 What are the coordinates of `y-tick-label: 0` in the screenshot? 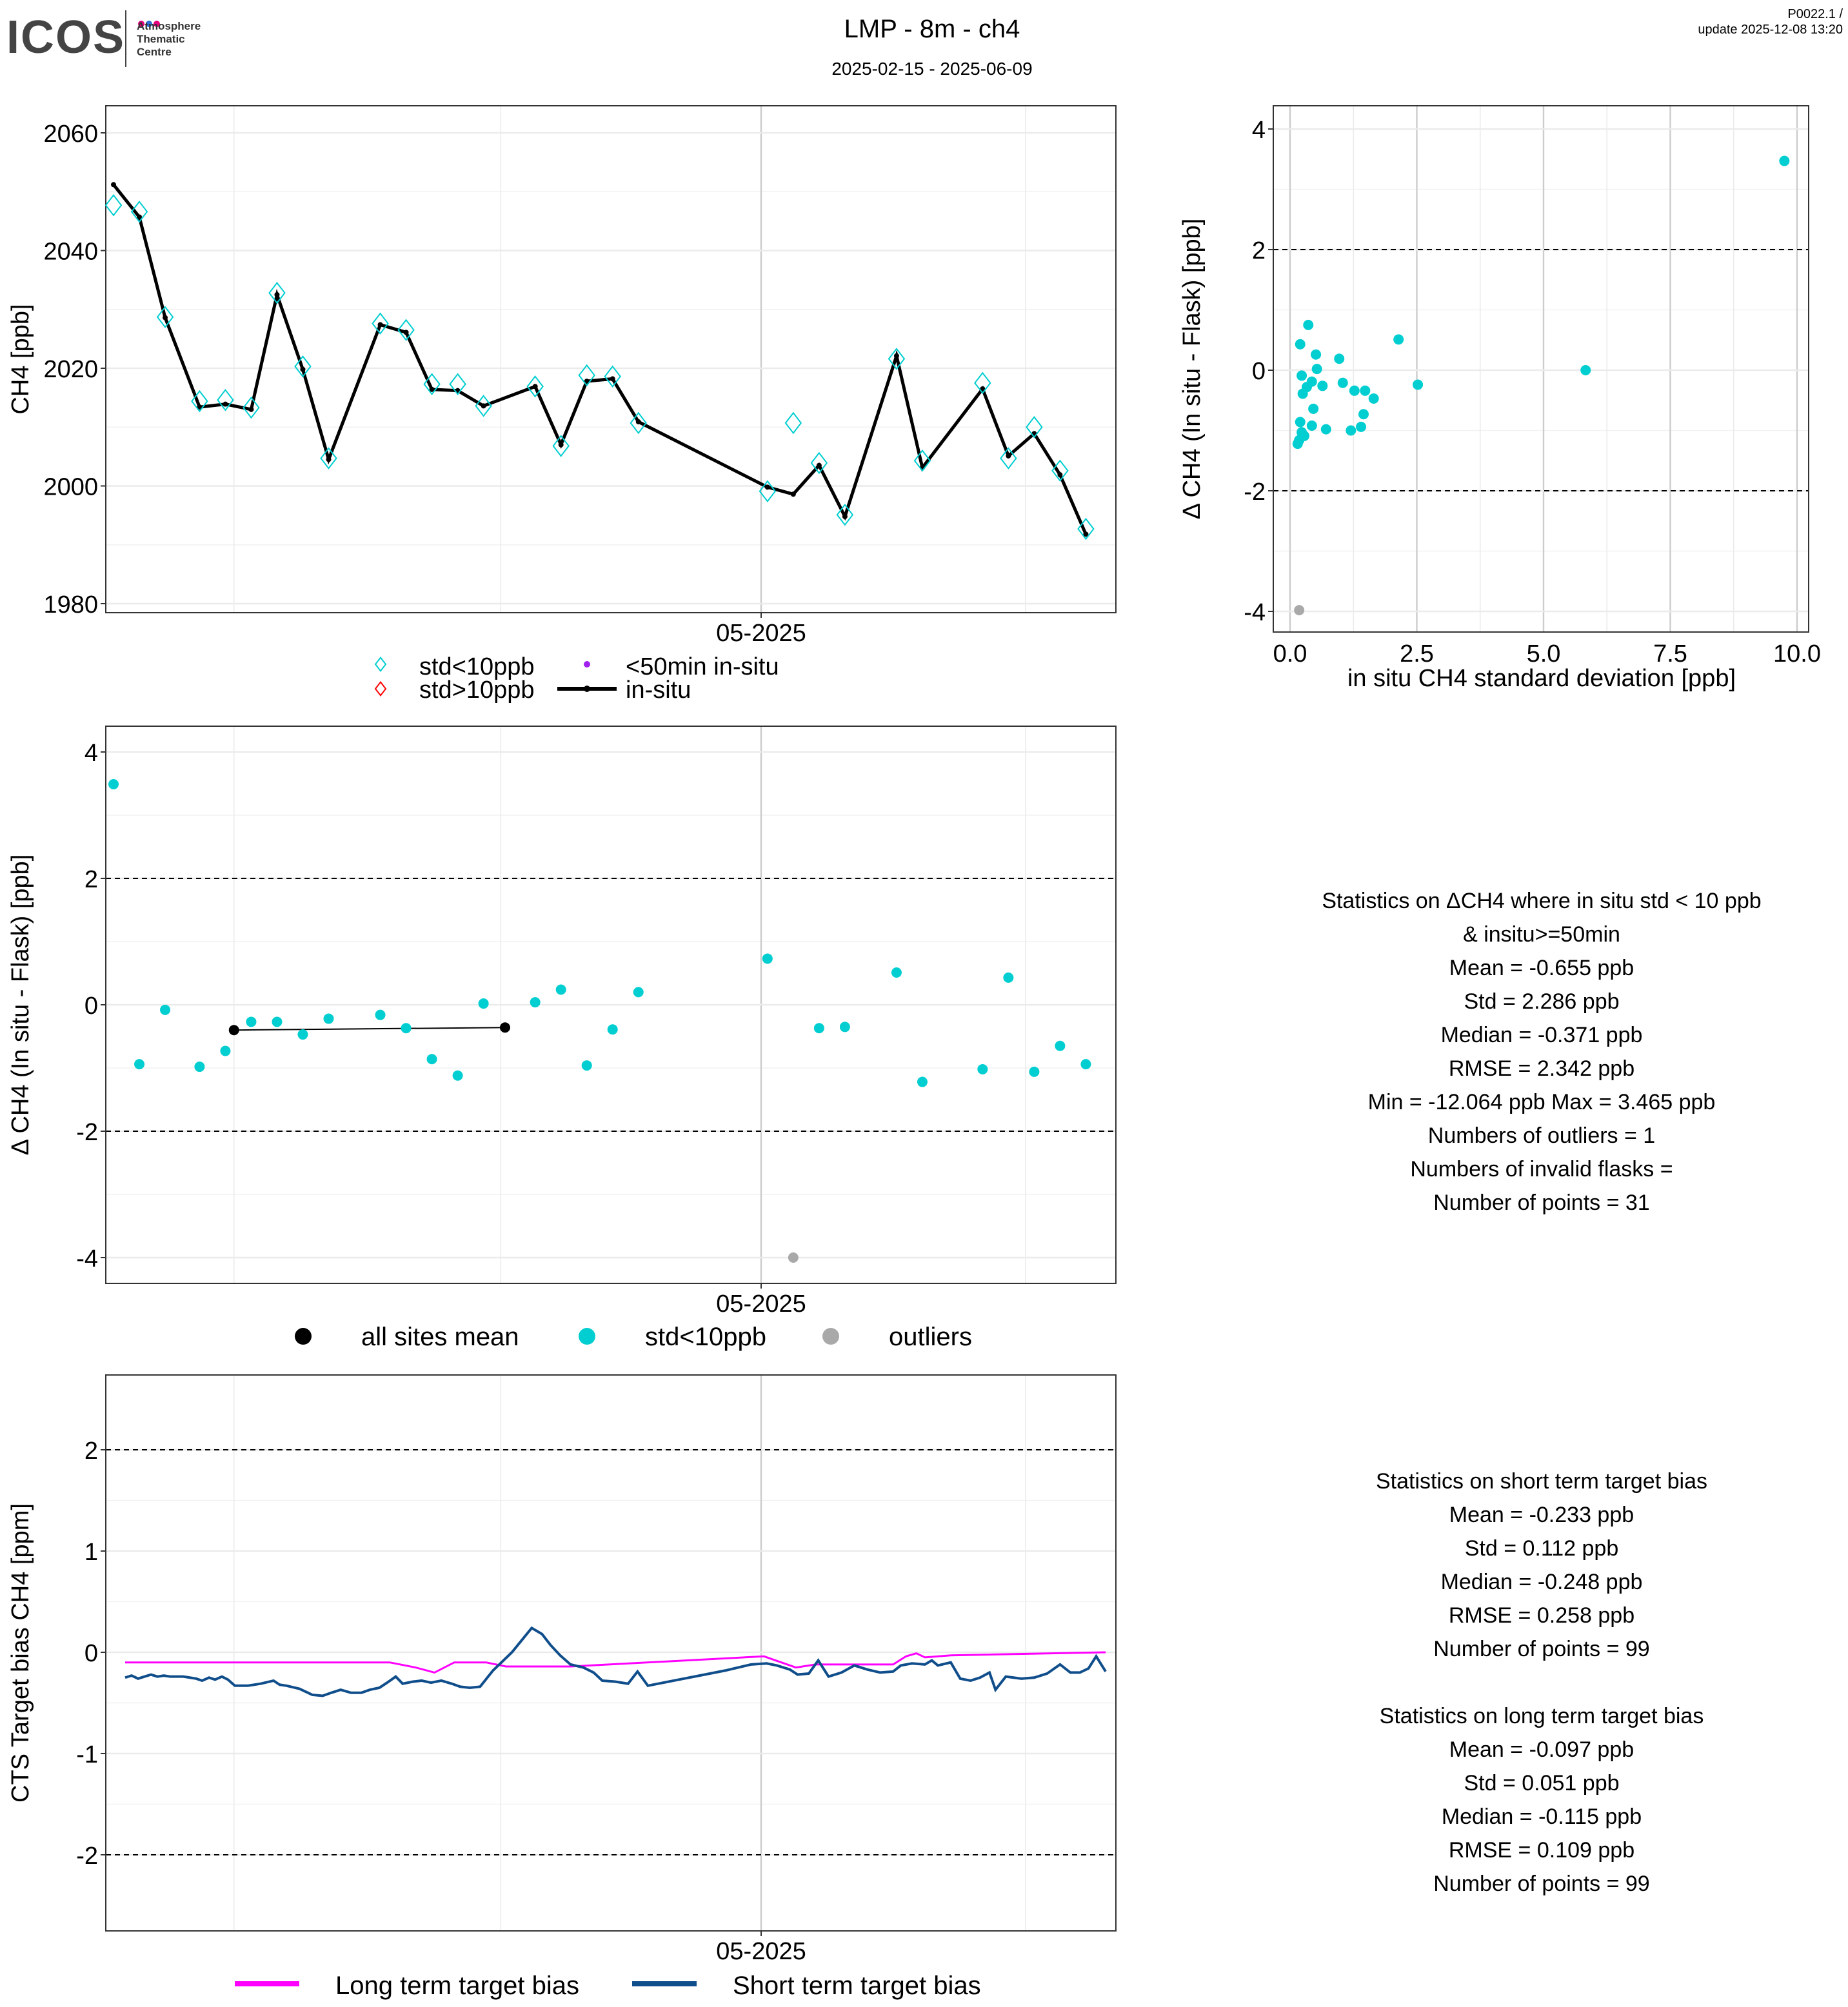 It's located at (91, 1006).